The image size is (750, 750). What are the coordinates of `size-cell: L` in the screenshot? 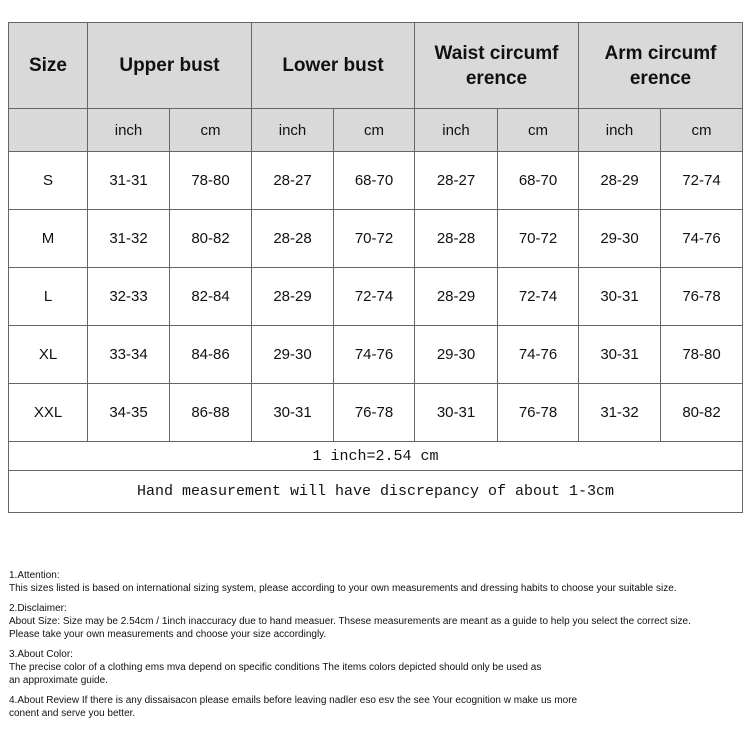 It's located at (48, 296).